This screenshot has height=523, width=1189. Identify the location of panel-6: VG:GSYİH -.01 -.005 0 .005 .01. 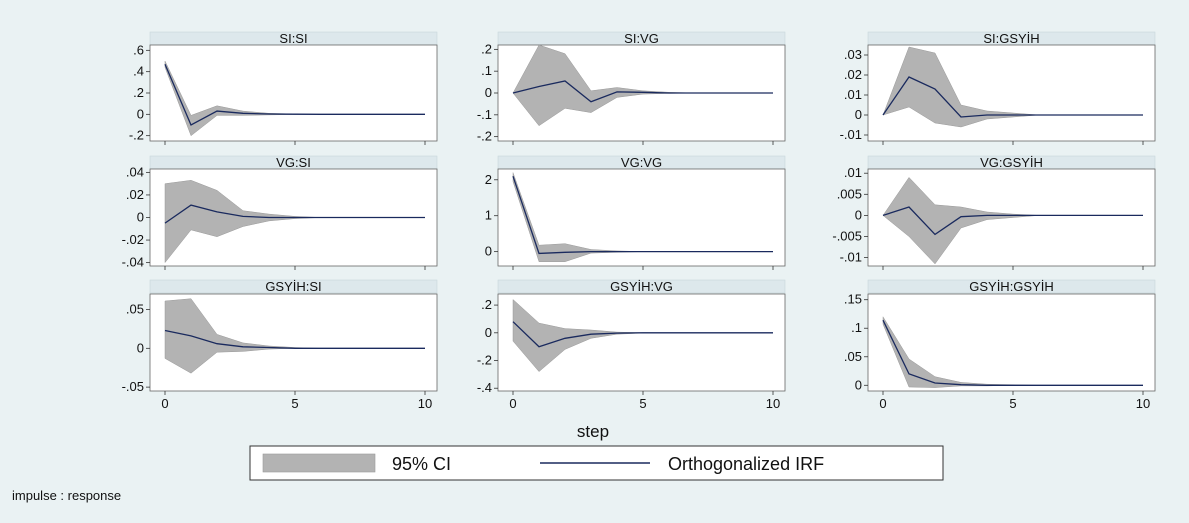
(994, 212).